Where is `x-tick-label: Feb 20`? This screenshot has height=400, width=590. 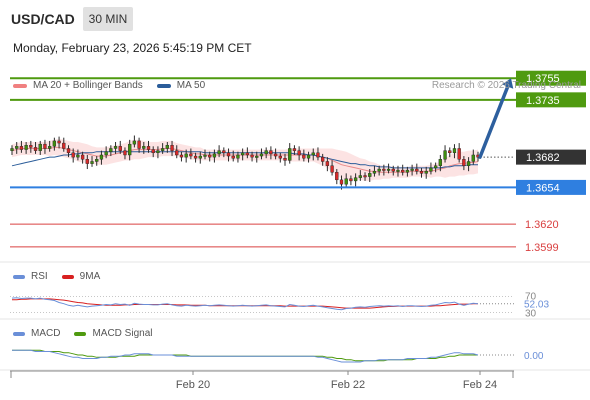
x-tick-label: Feb 20 is located at coordinates (193, 385).